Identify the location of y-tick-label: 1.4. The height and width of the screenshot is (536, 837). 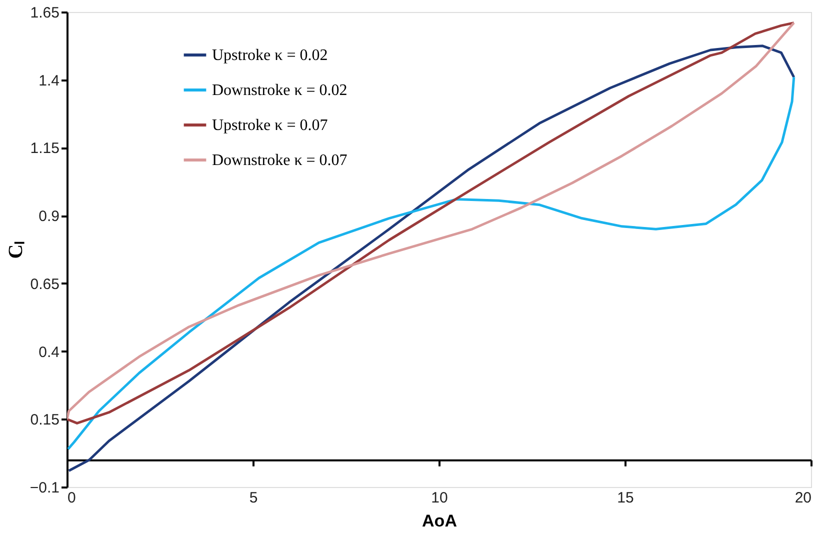
(49, 81).